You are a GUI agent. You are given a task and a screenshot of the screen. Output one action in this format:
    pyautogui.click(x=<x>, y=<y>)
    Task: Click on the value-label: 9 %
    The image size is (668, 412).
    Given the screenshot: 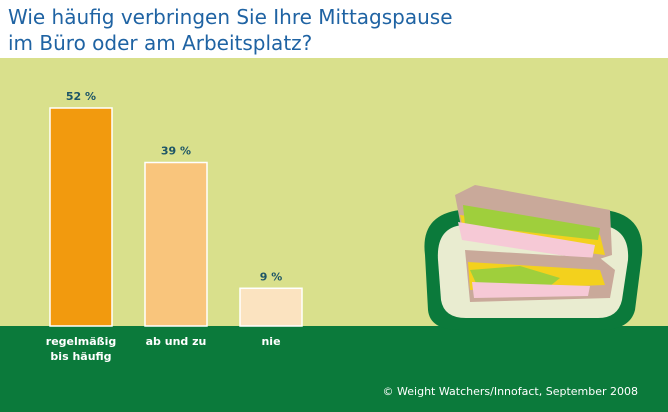 What is the action you would take?
    pyautogui.click(x=271, y=276)
    